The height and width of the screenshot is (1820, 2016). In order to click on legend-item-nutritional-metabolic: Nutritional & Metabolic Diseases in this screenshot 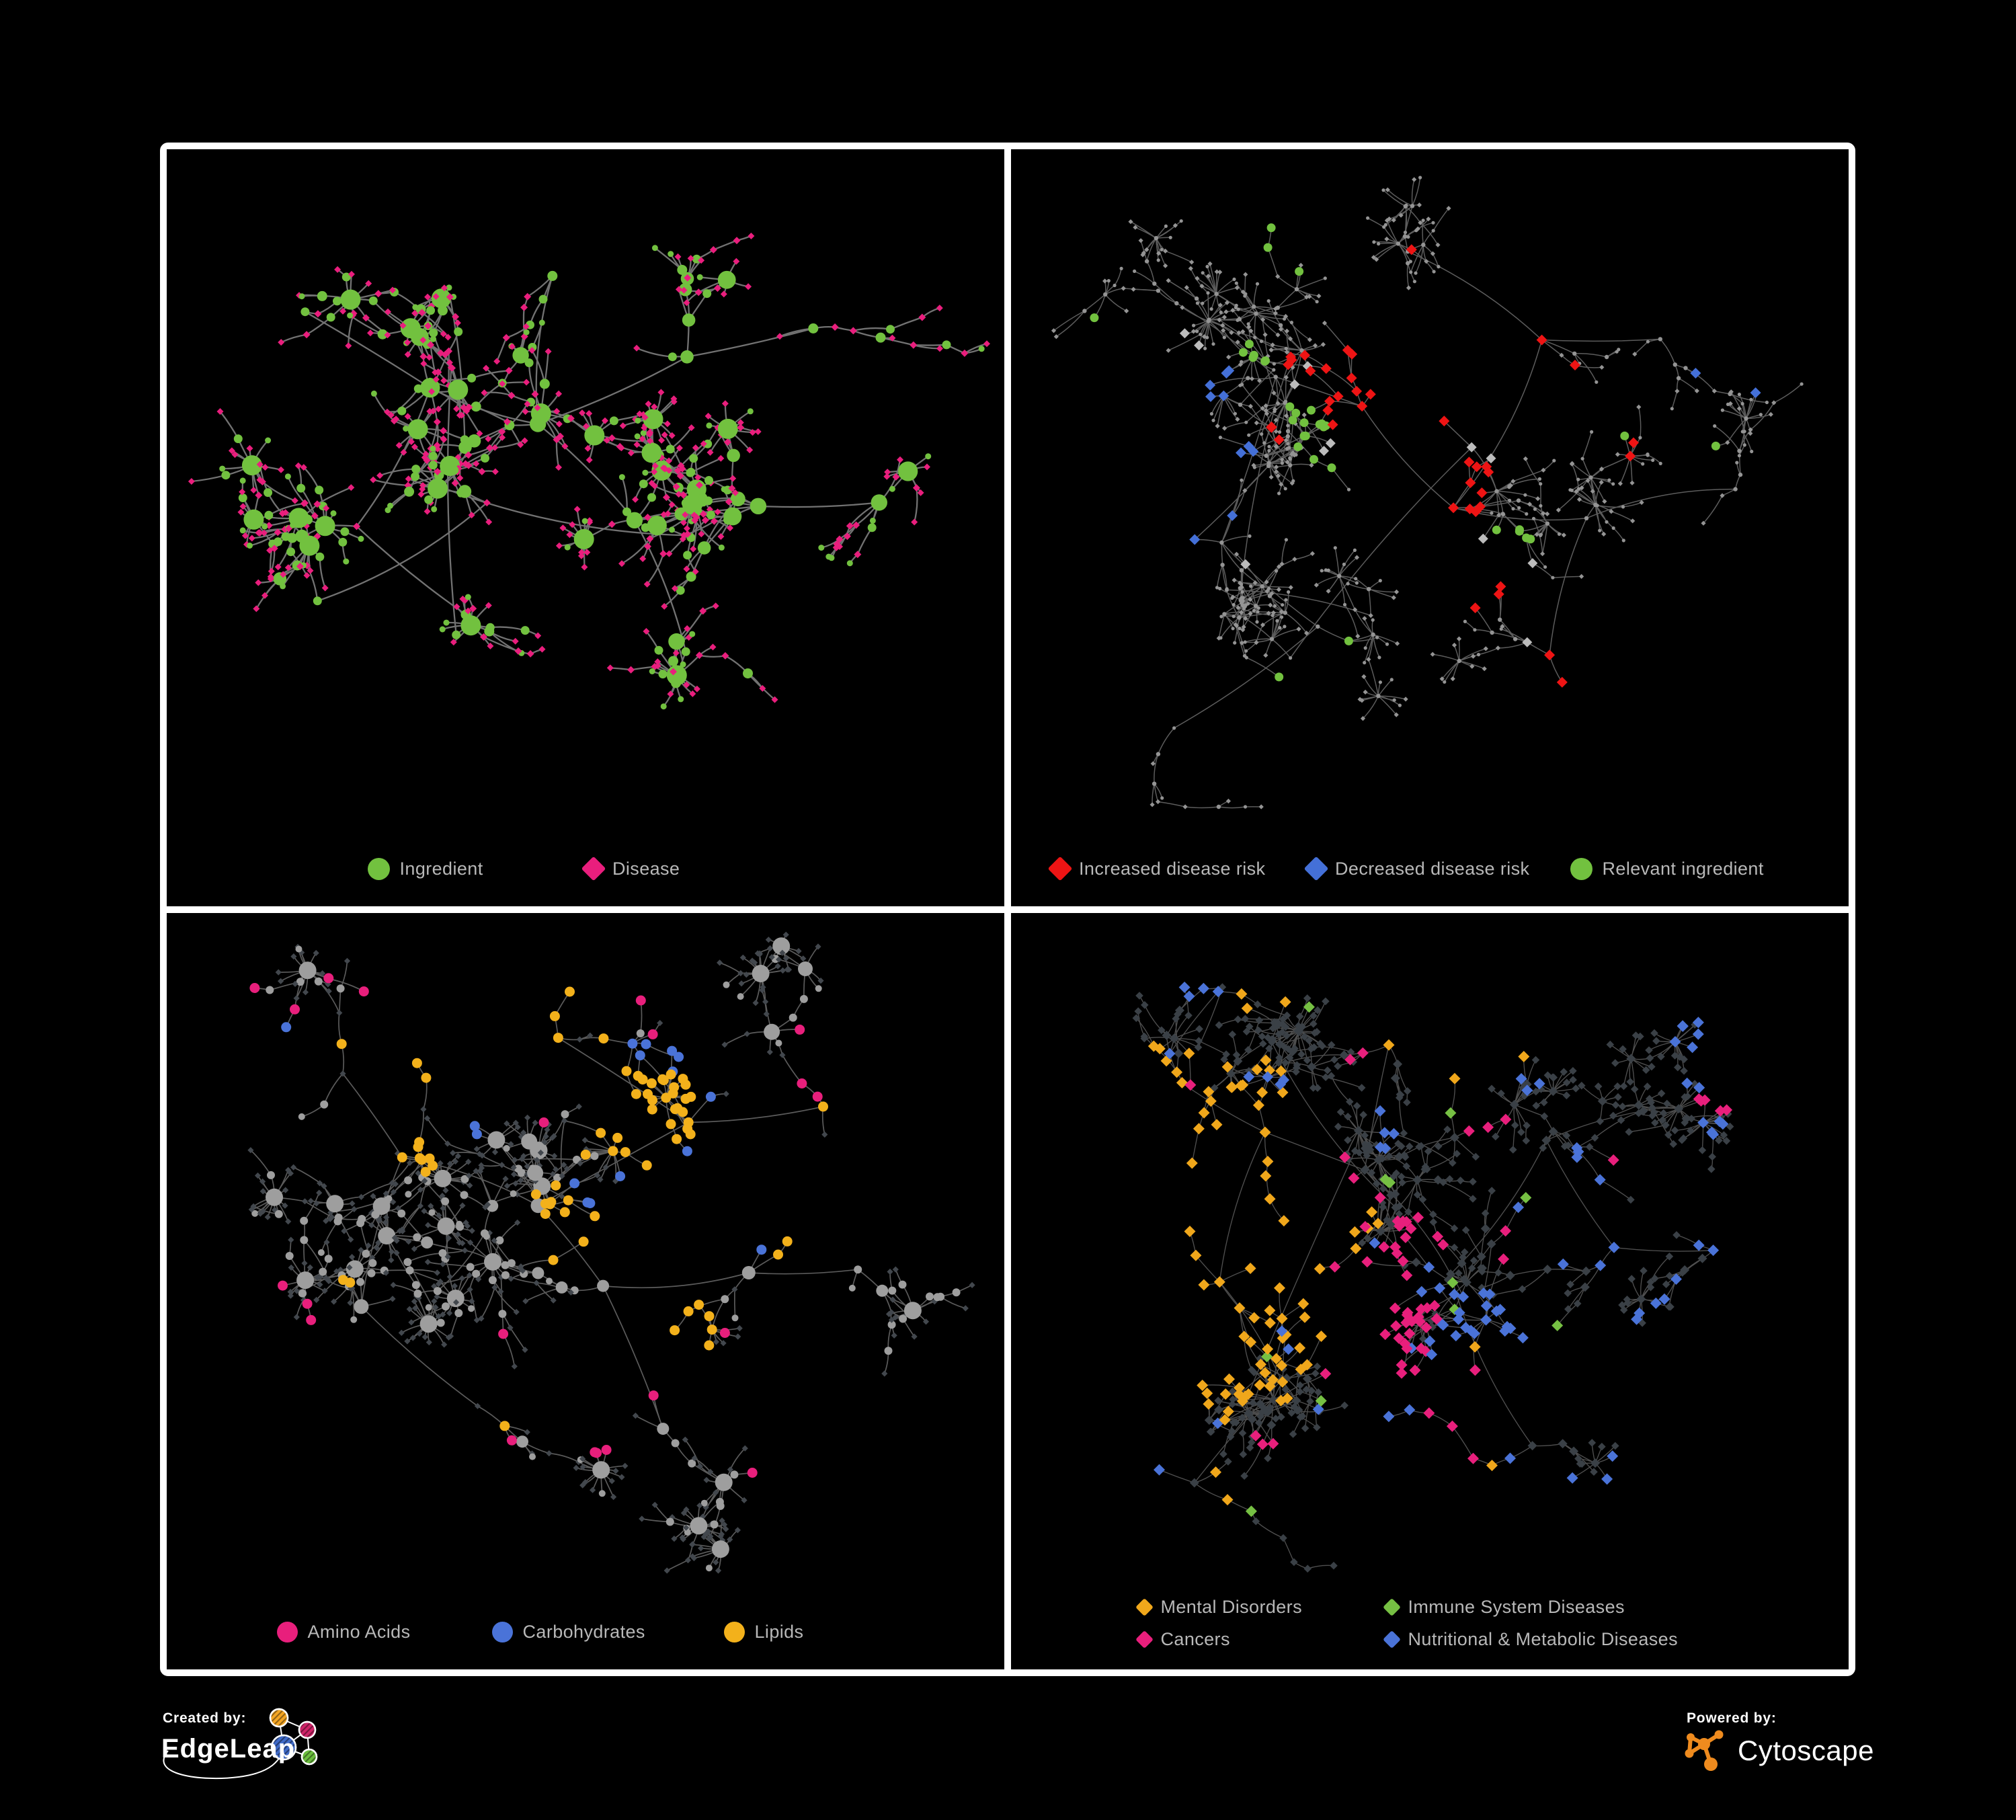, I will do `click(1530, 1639)`.